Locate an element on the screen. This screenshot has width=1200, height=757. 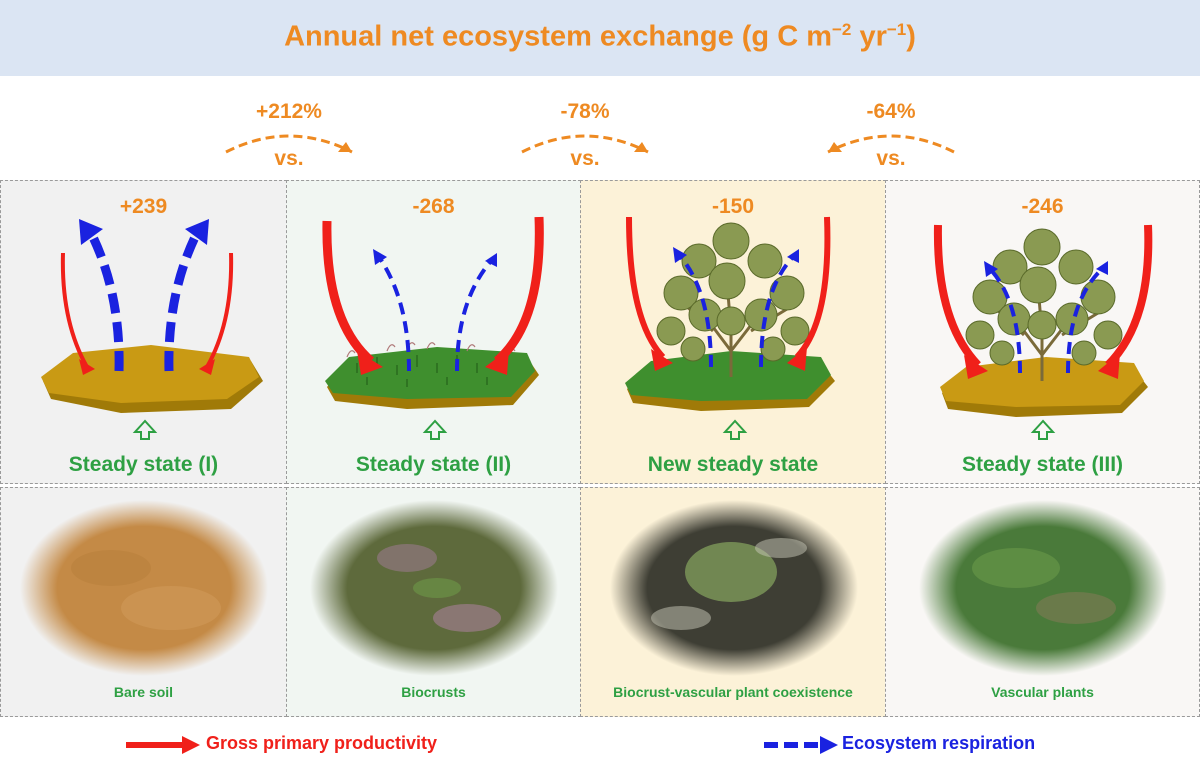
photo-panel-biocrusts: Biocrusts is located at coordinates (433, 602).